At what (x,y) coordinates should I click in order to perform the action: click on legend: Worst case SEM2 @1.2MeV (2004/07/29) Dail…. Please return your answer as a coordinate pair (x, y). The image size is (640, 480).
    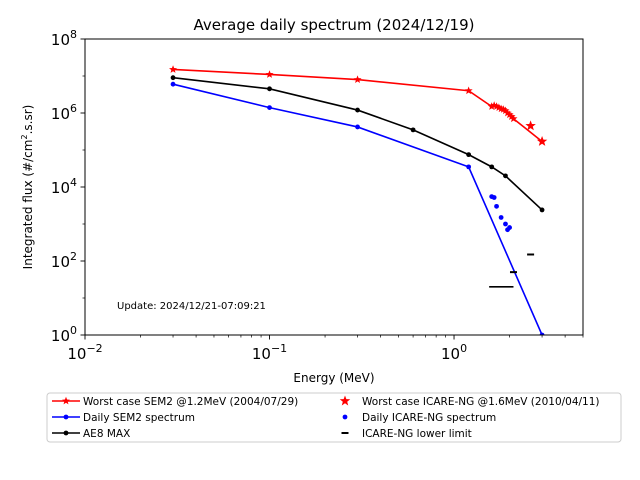
    Looking at the image, I should click on (334, 417).